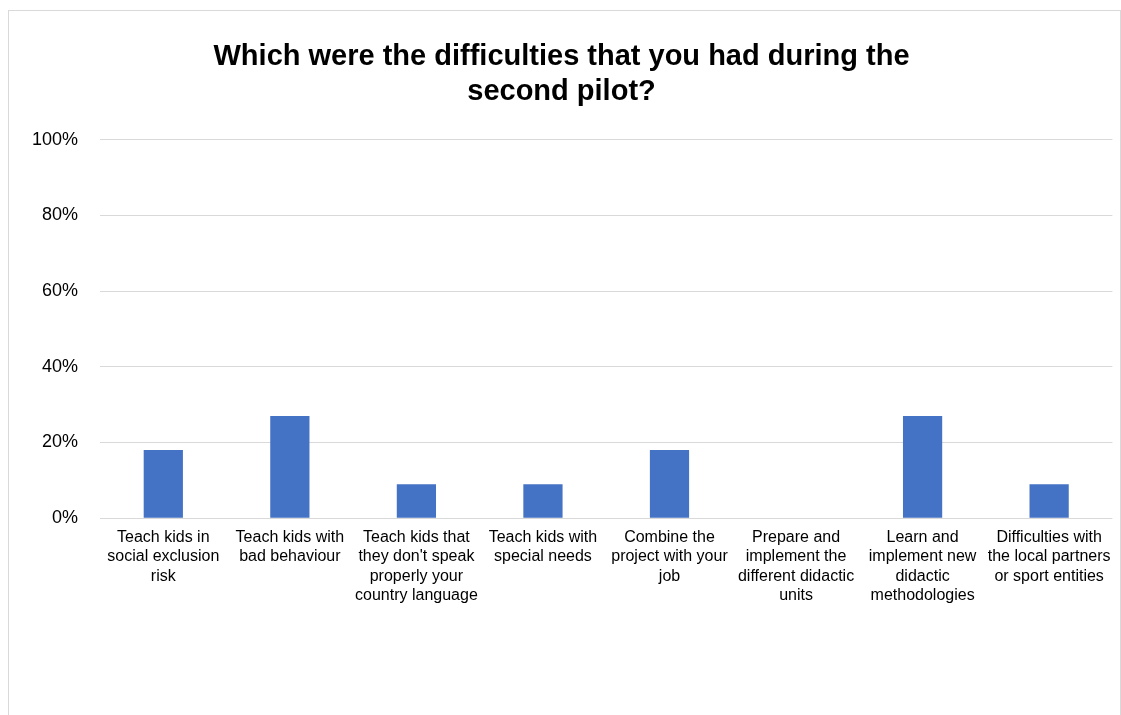  I want to click on x-tick-label: Teach kids with special needs, so click(543, 546).